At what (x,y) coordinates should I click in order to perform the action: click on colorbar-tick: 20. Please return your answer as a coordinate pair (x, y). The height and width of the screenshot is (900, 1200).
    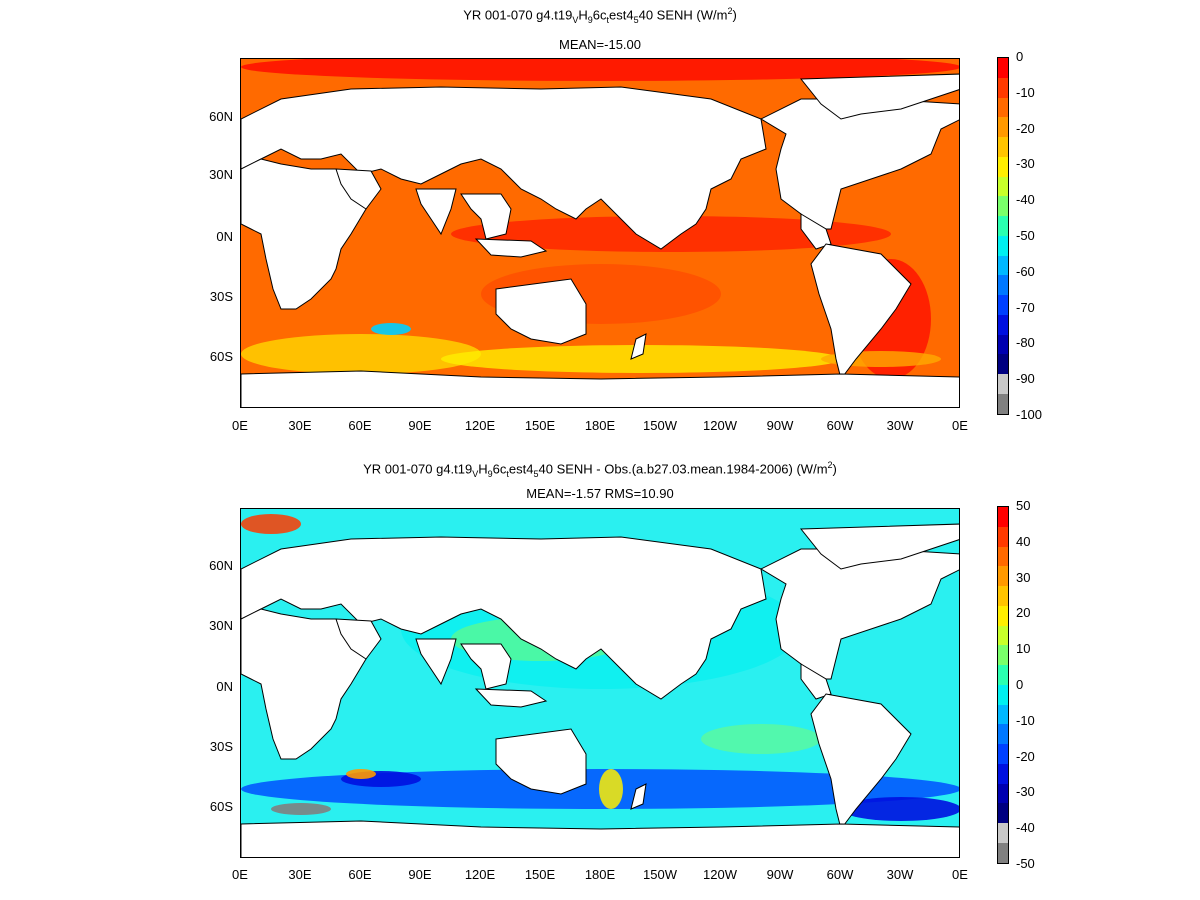
    Looking at the image, I should click on (1023, 613).